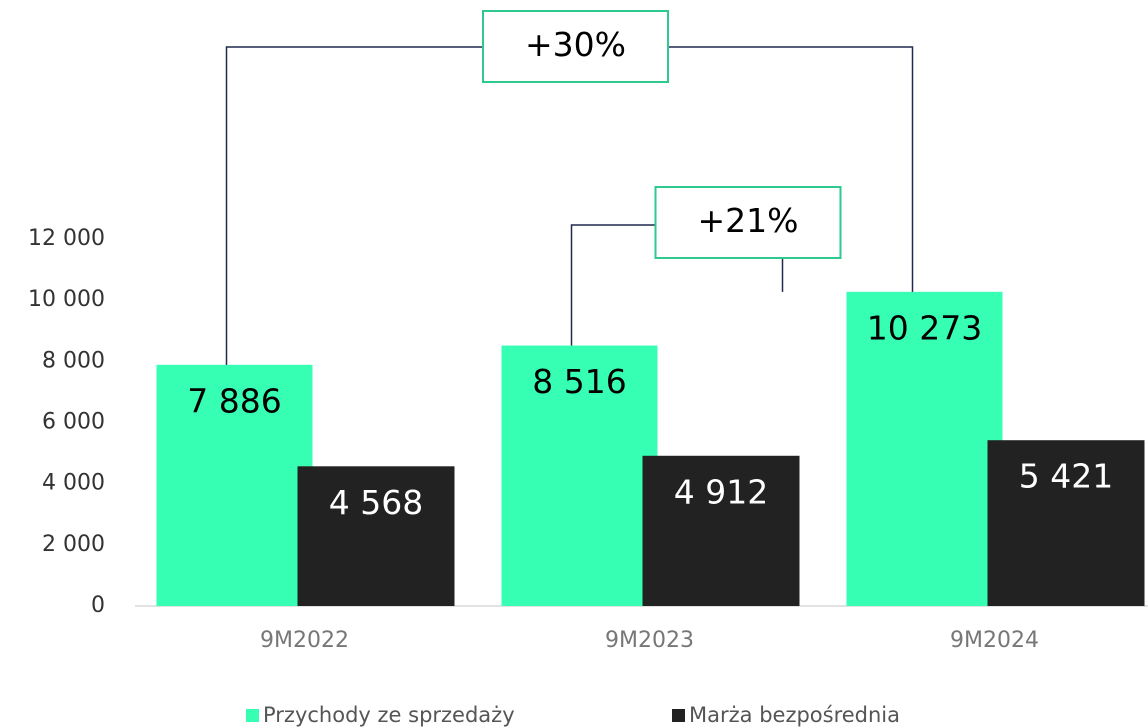  I want to click on x-tick-label: 9M2024, so click(994, 640).